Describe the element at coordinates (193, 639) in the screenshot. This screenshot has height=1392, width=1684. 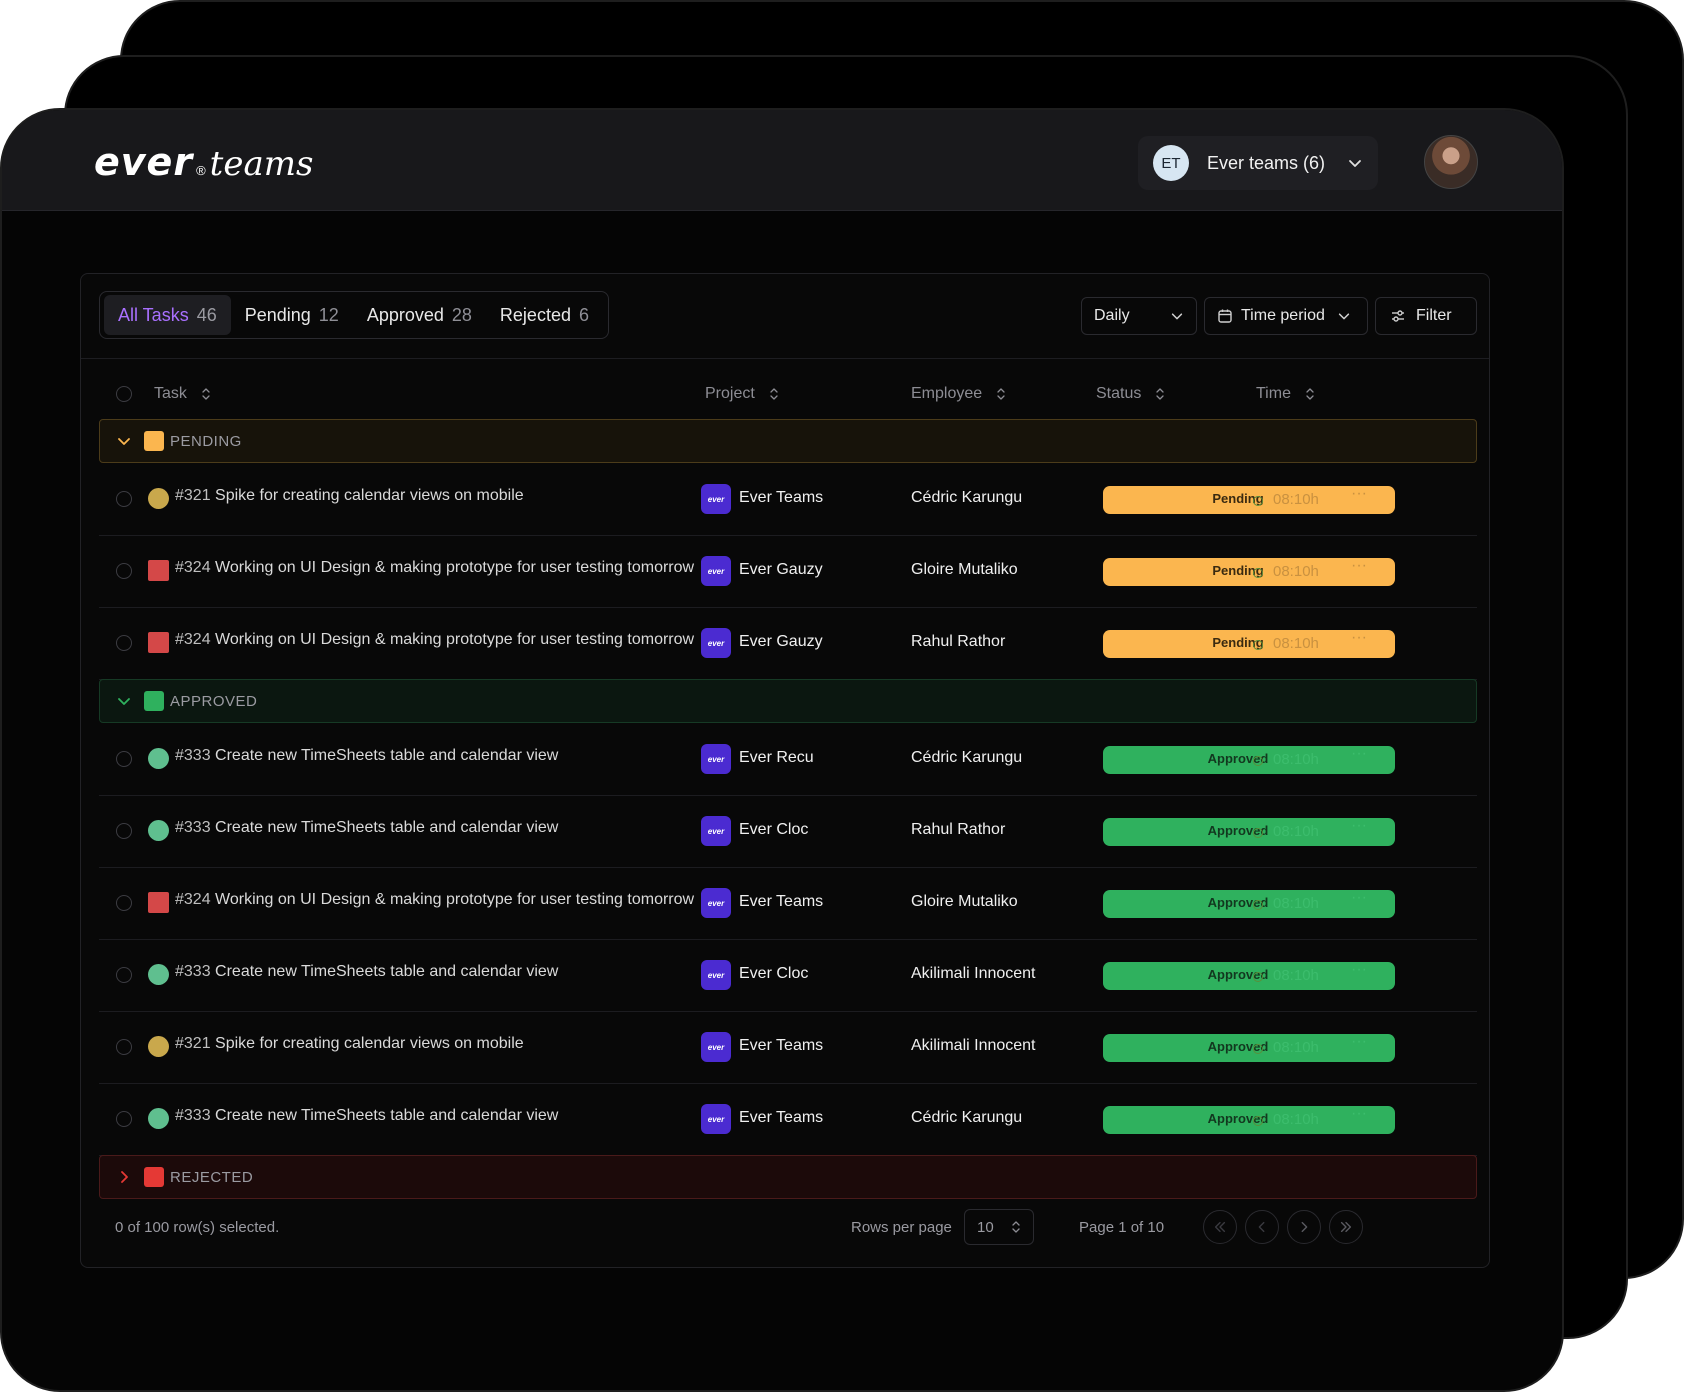
I see `task-id: #324` at that location.